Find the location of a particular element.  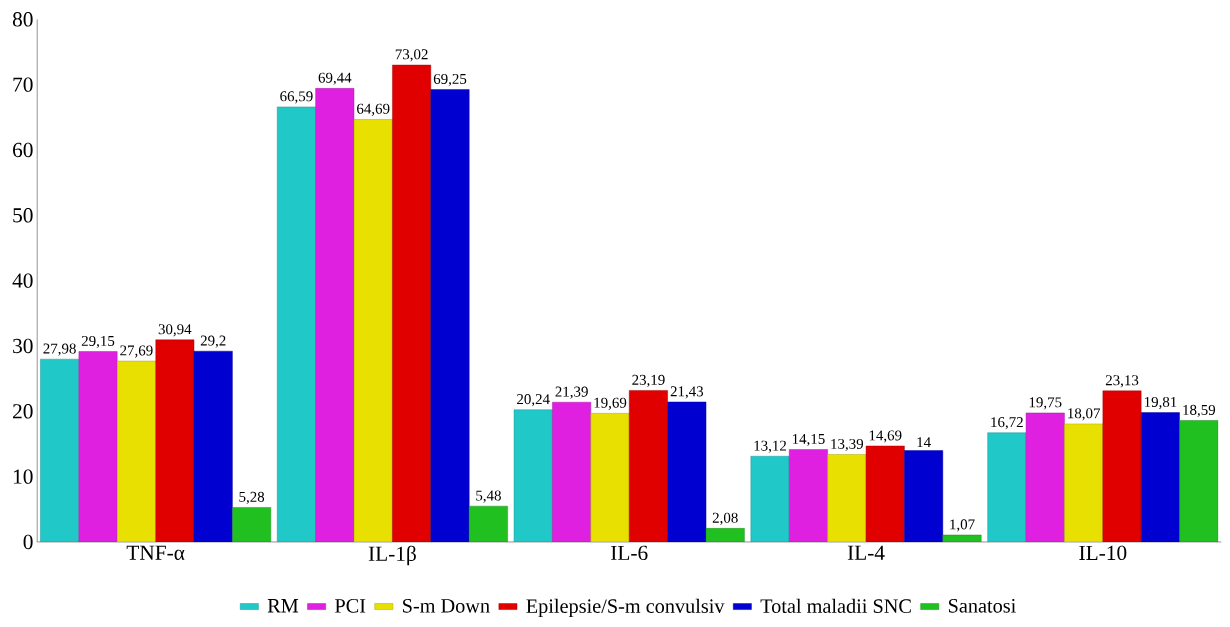

legend-label: S-m Down is located at coordinates (446, 605).